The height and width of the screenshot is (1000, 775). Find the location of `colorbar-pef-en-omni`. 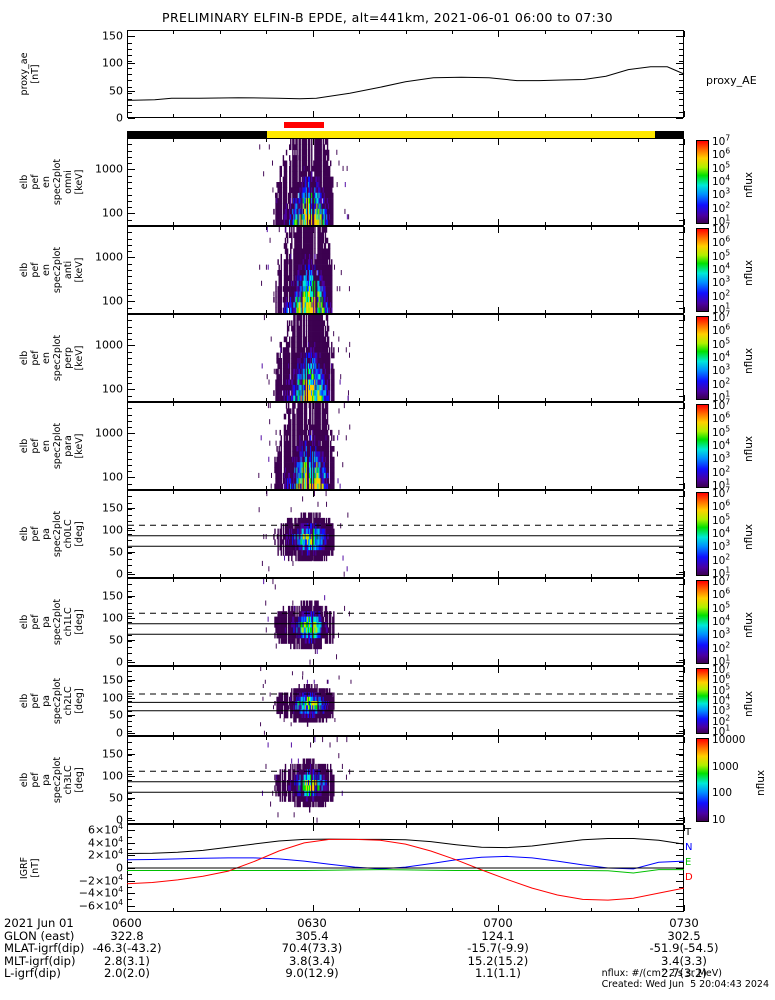

colorbar-pef-en-omni is located at coordinates (702, 182).